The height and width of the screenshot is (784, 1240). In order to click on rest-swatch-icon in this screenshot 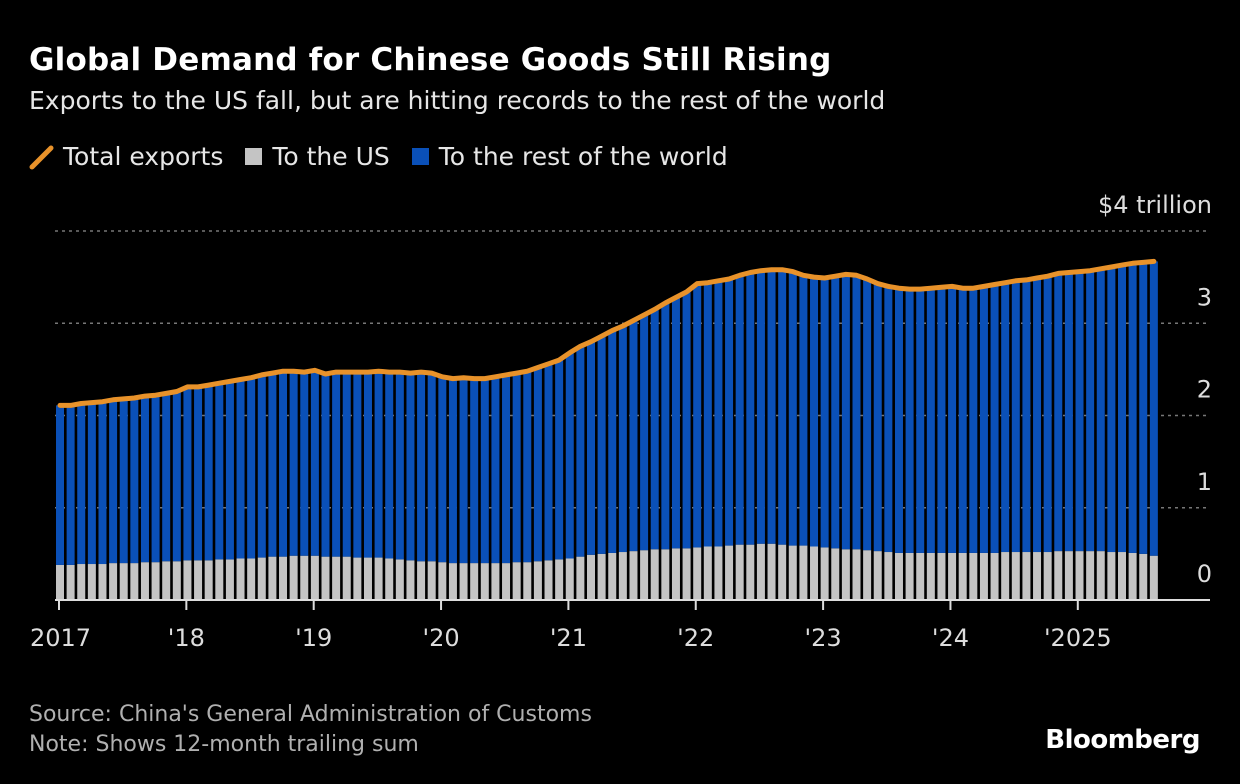, I will do `click(420, 156)`.